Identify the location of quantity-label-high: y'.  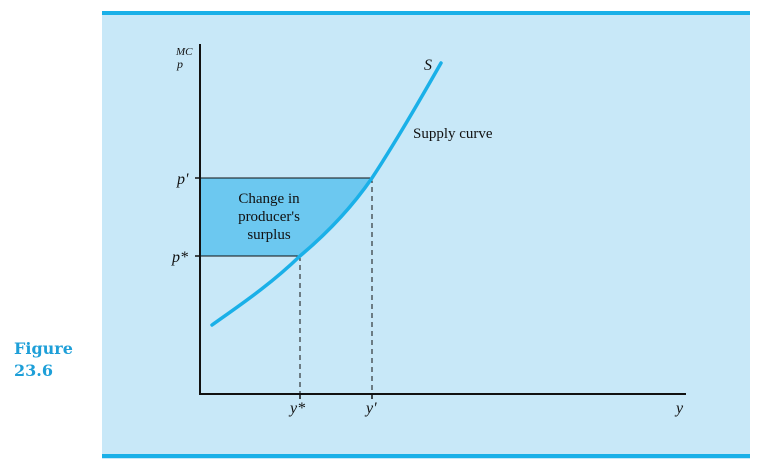
(370, 408).